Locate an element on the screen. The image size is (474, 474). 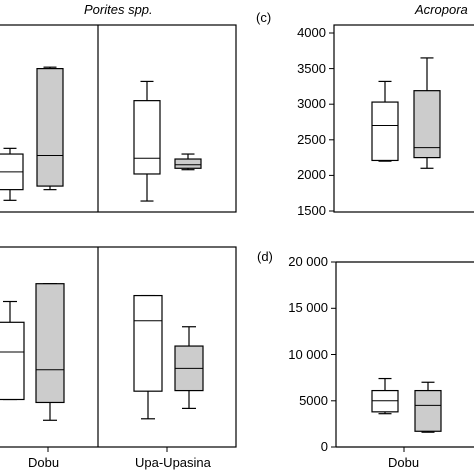
xcat-bottom-left-group-1: Upa-Upasina is located at coordinates (173, 462).